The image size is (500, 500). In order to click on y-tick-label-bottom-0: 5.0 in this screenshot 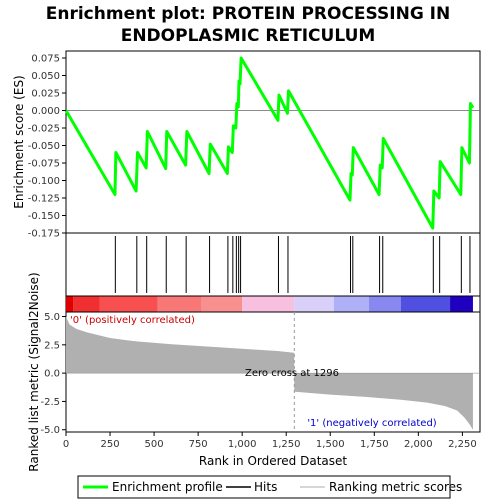, I will do `click(52, 317)`.